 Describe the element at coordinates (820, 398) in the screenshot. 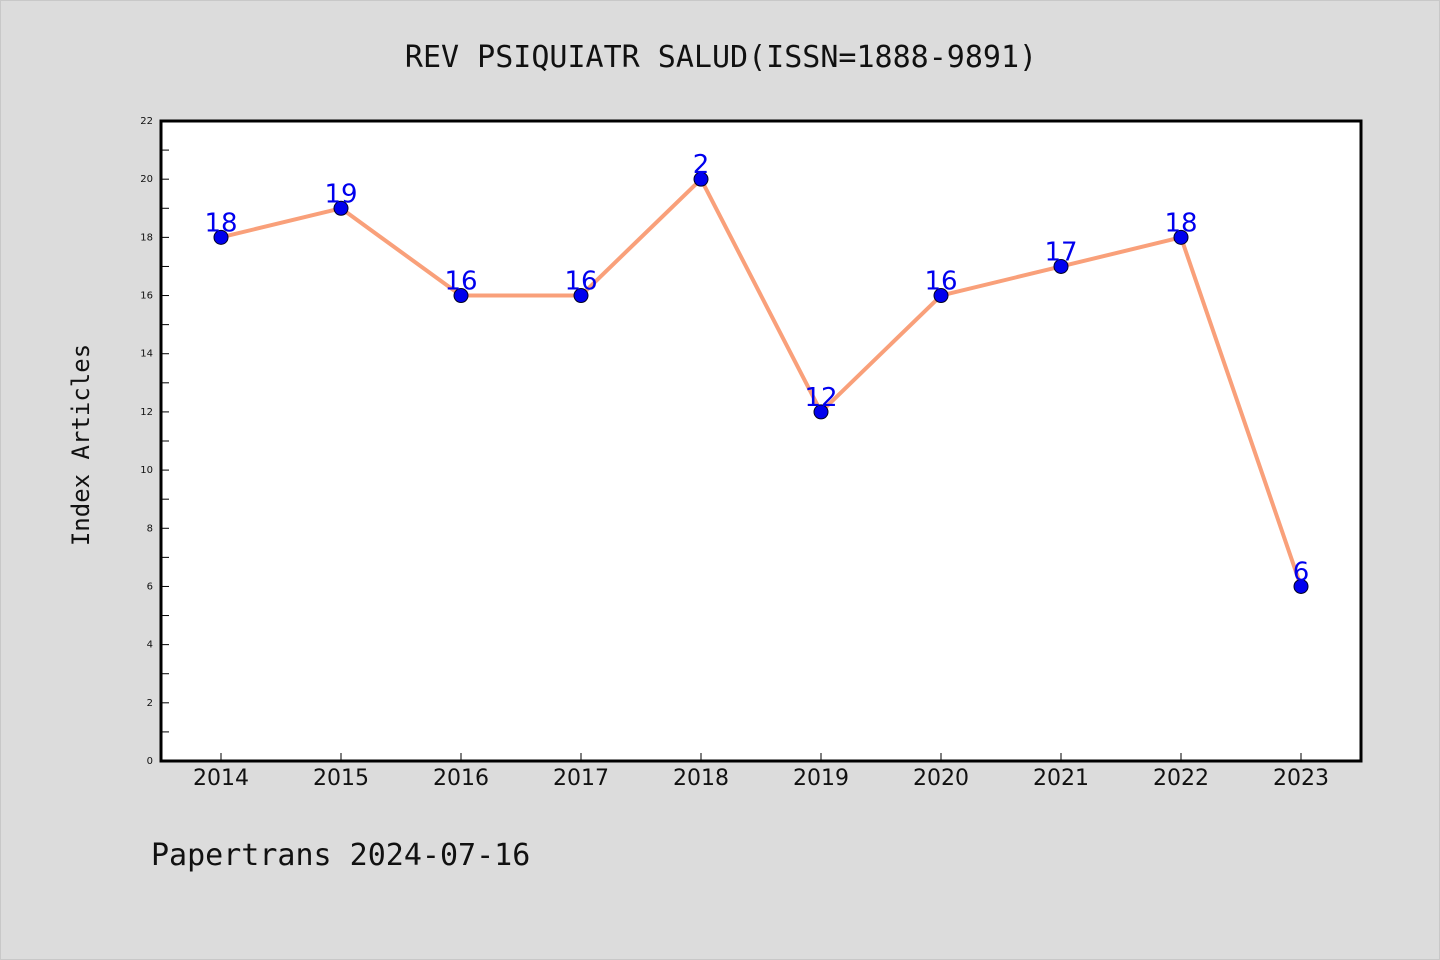

I see `data-label: 12` at that location.